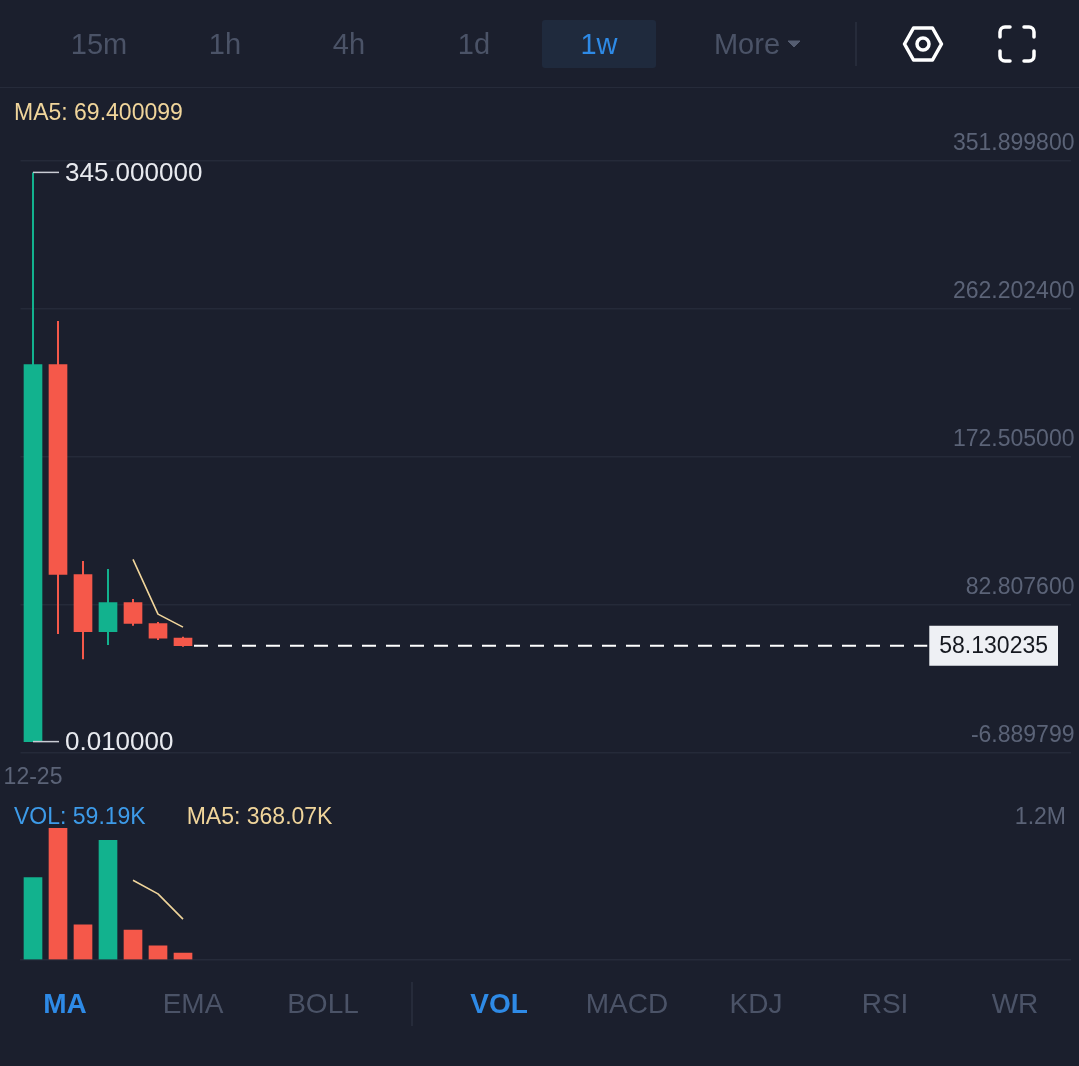 The width and height of the screenshot is (1079, 1066). What do you see at coordinates (1013, 142) in the screenshot?
I see `y-tick-label: 351.899800` at bounding box center [1013, 142].